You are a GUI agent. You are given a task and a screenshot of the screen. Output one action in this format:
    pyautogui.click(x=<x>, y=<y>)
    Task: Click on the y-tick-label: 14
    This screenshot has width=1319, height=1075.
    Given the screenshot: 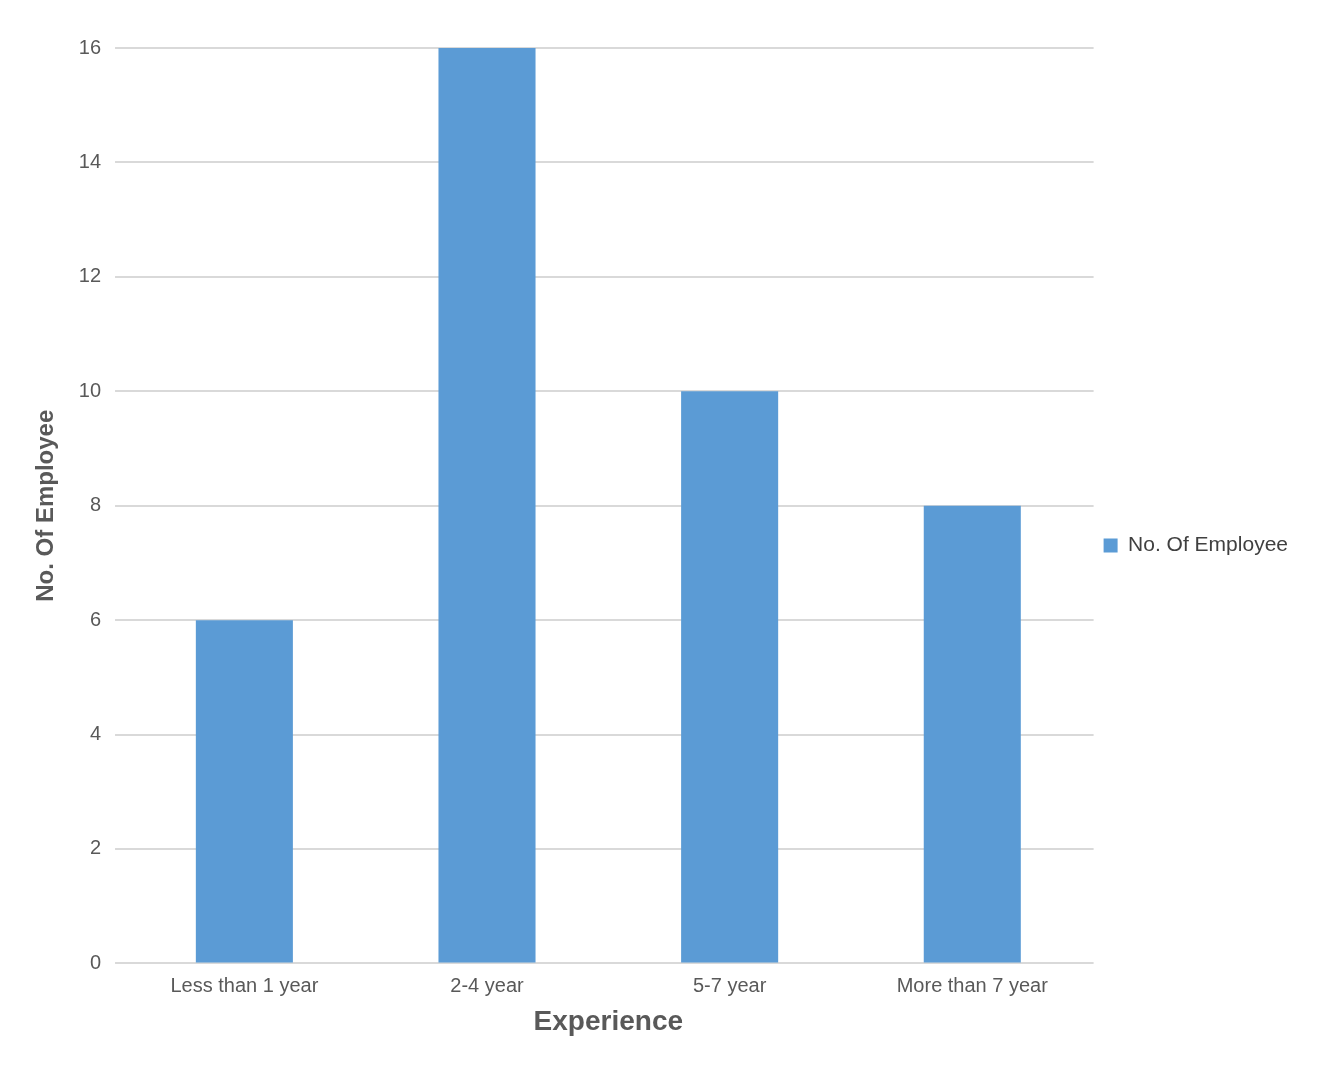 What is the action you would take?
    pyautogui.click(x=90, y=160)
    